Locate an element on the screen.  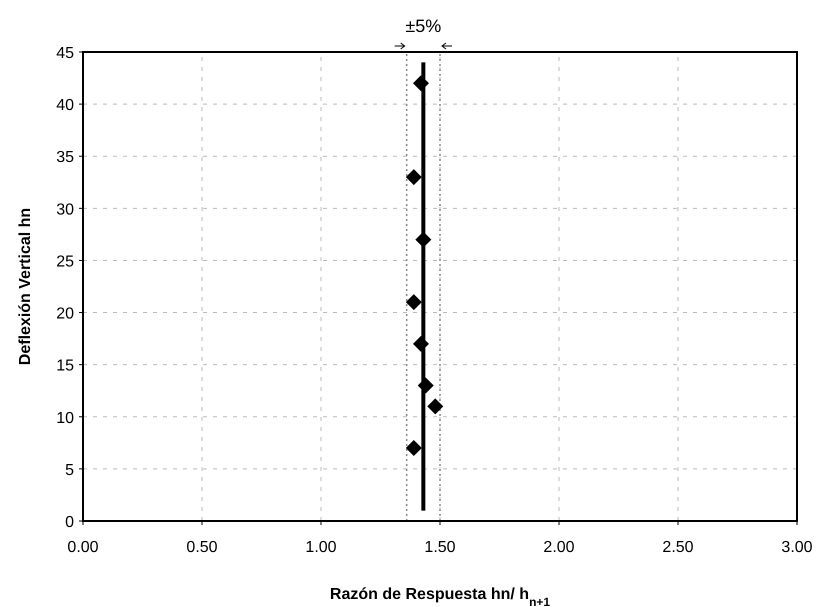
y-tick-label: 0 is located at coordinates (69, 522).